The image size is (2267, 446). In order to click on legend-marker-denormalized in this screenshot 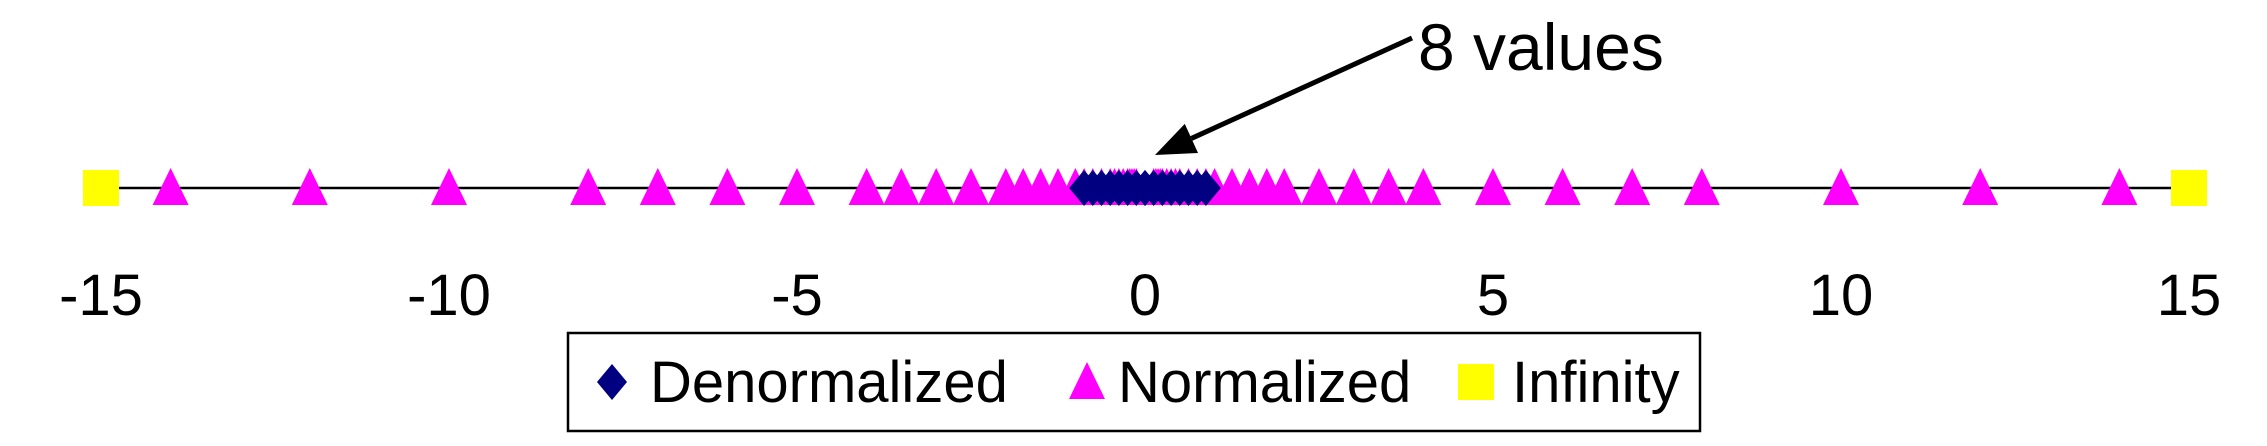, I will do `click(612, 382)`.